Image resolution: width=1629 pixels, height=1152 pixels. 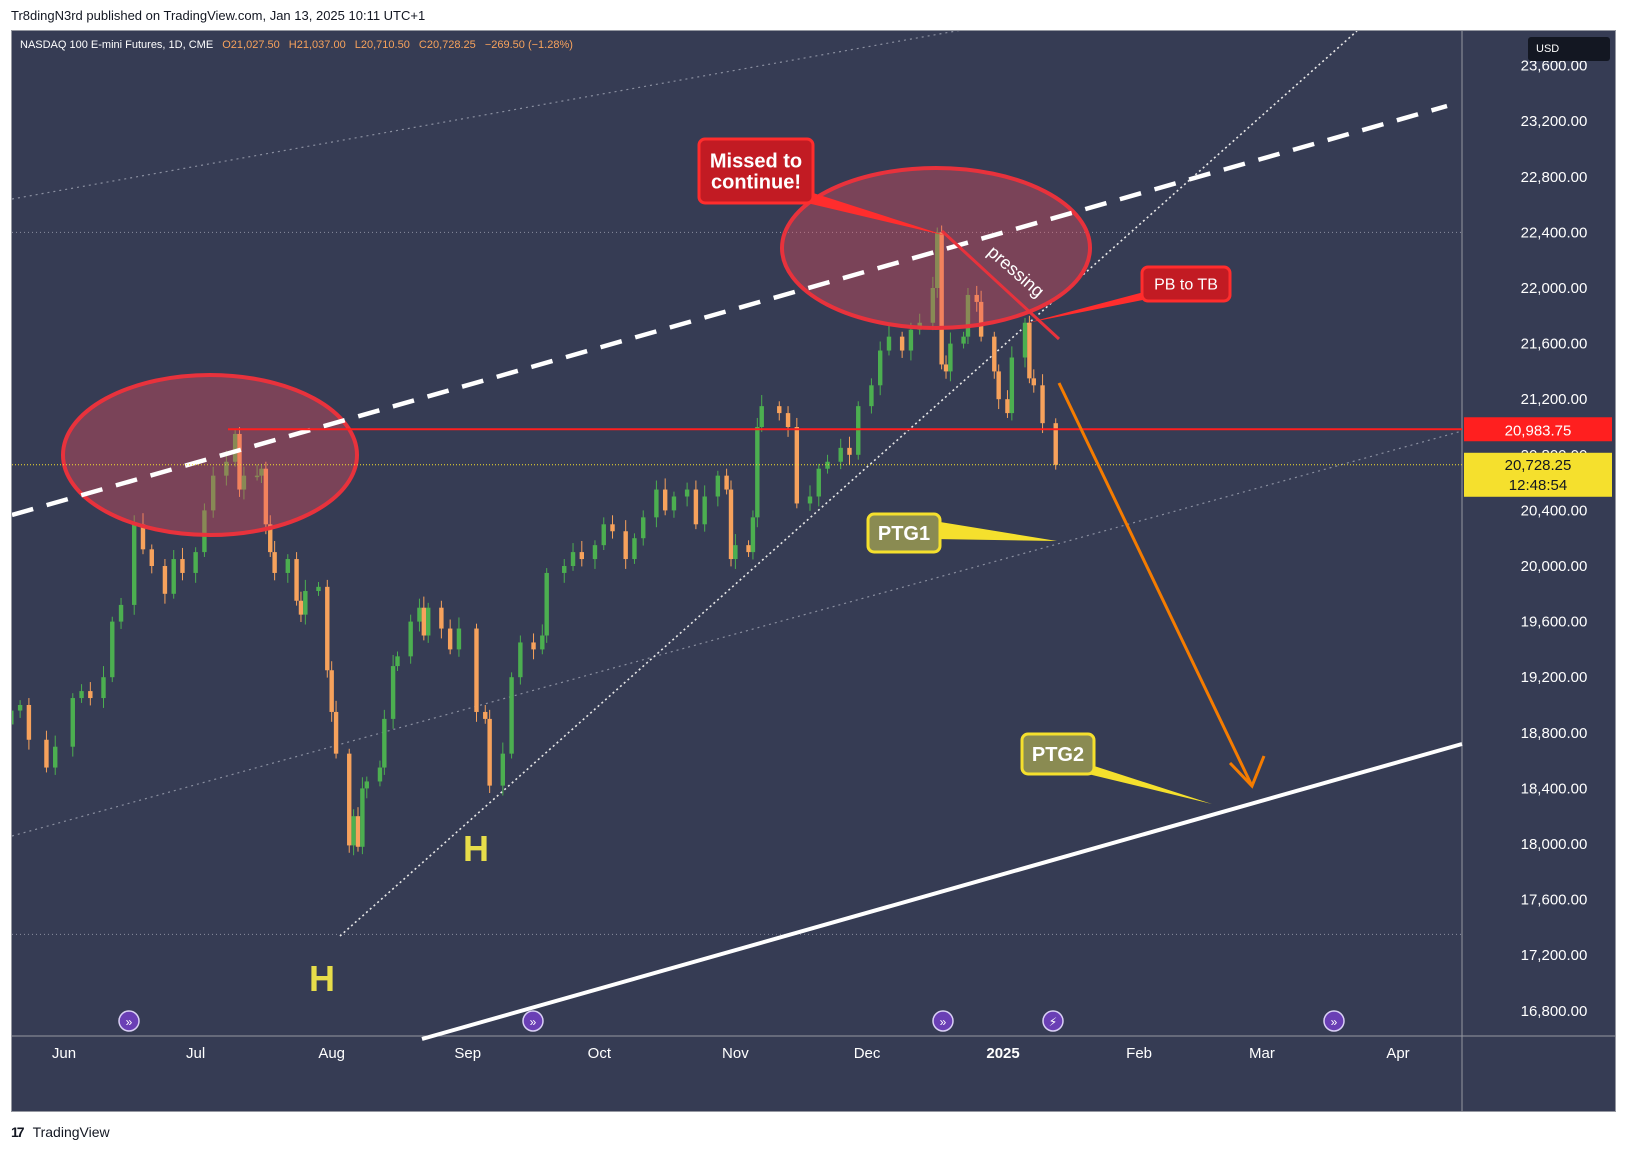 What do you see at coordinates (382, 45) in the screenshot?
I see `ohlc-low: L20,710.50` at bounding box center [382, 45].